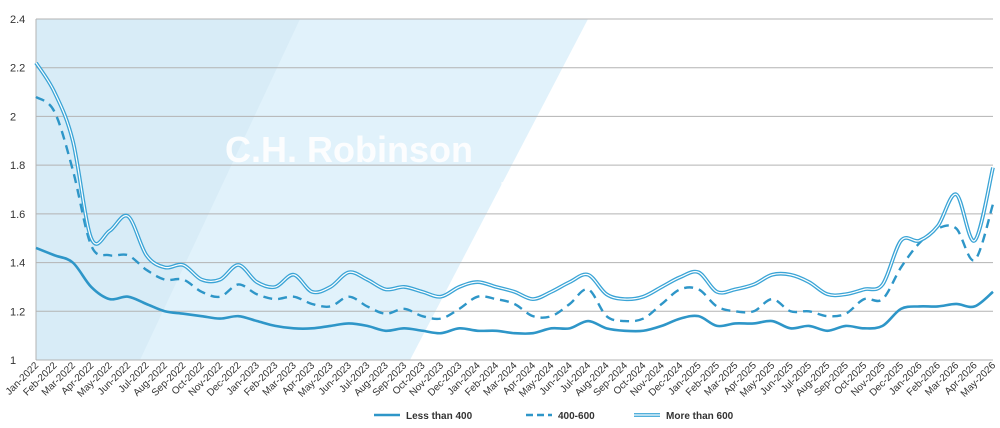 The image size is (1000, 428). Describe the element at coordinates (17, 264) in the screenshot. I see `y-tick-label: 1.4` at that location.